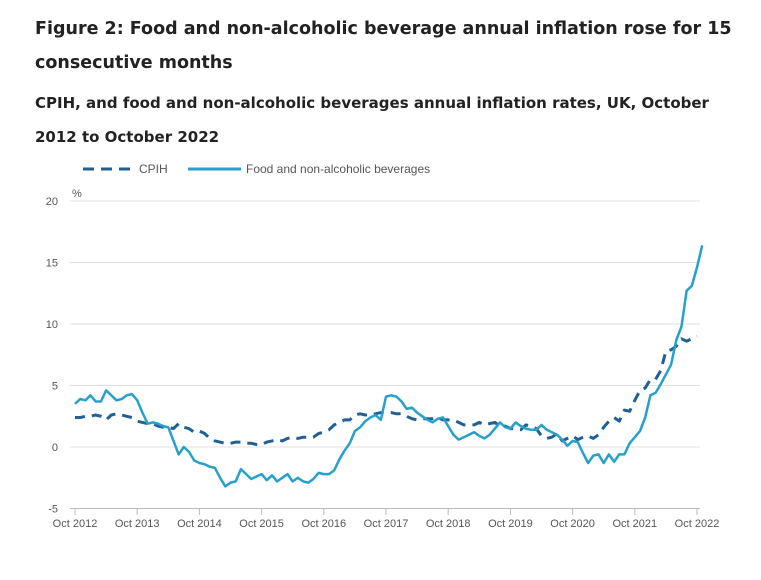 The width and height of the screenshot is (761, 580). What do you see at coordinates (386, 524) in the screenshot?
I see `x-tick-label: Oct 2017` at bounding box center [386, 524].